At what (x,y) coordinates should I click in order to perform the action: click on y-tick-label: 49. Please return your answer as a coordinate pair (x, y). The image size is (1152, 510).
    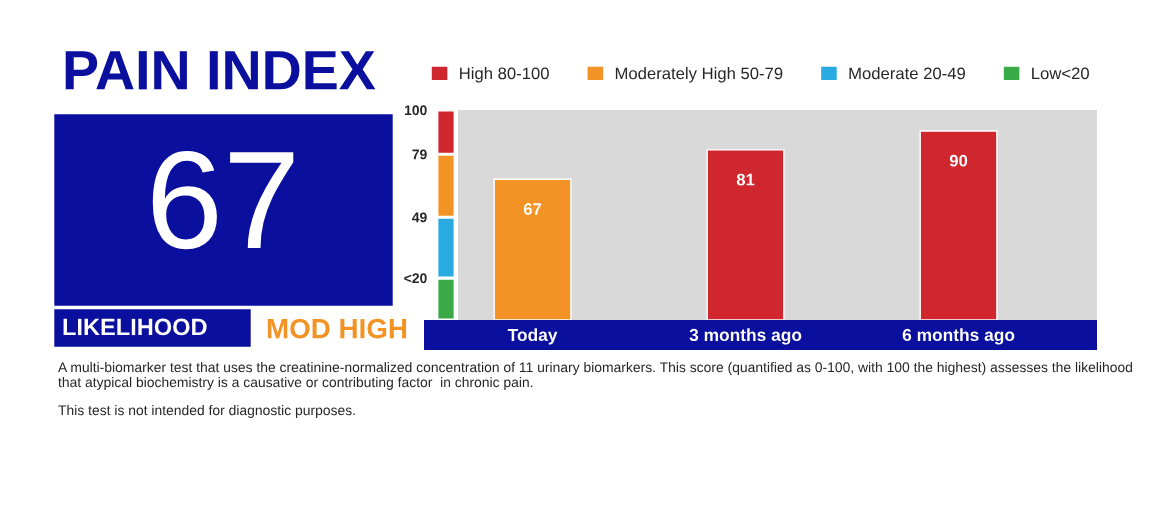
    Looking at the image, I should click on (419, 217).